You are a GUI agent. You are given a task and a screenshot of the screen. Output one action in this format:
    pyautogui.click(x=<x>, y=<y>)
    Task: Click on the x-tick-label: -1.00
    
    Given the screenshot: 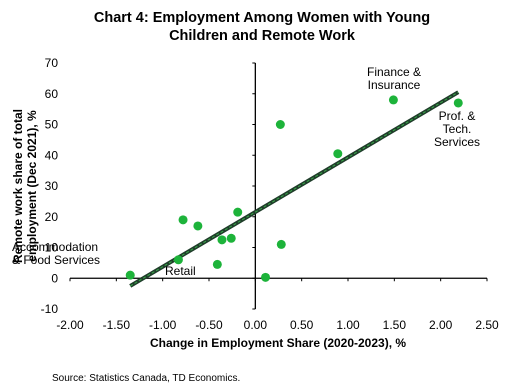 What is the action you would take?
    pyautogui.click(x=163, y=325)
    